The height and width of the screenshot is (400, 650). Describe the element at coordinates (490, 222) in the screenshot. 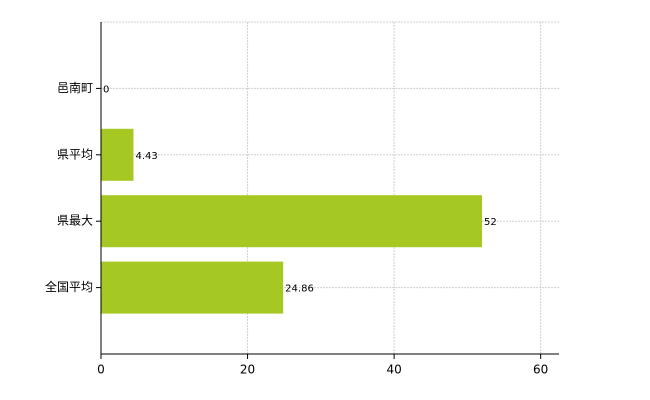

I see `value-label: 52` at that location.